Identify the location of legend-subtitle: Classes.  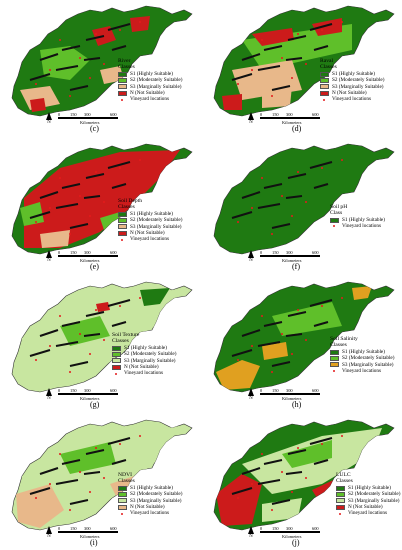
(126, 481).